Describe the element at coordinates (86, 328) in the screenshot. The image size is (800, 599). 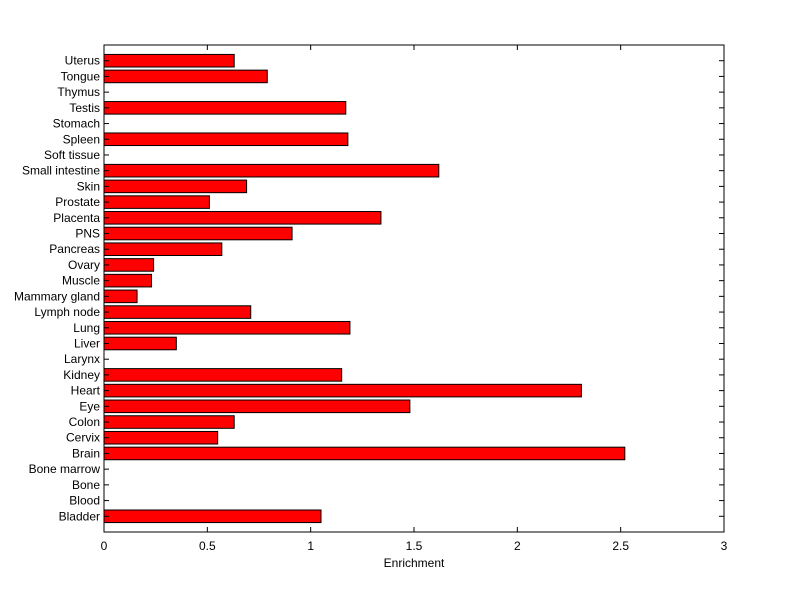
I see `y-tick-label: Lung` at that location.